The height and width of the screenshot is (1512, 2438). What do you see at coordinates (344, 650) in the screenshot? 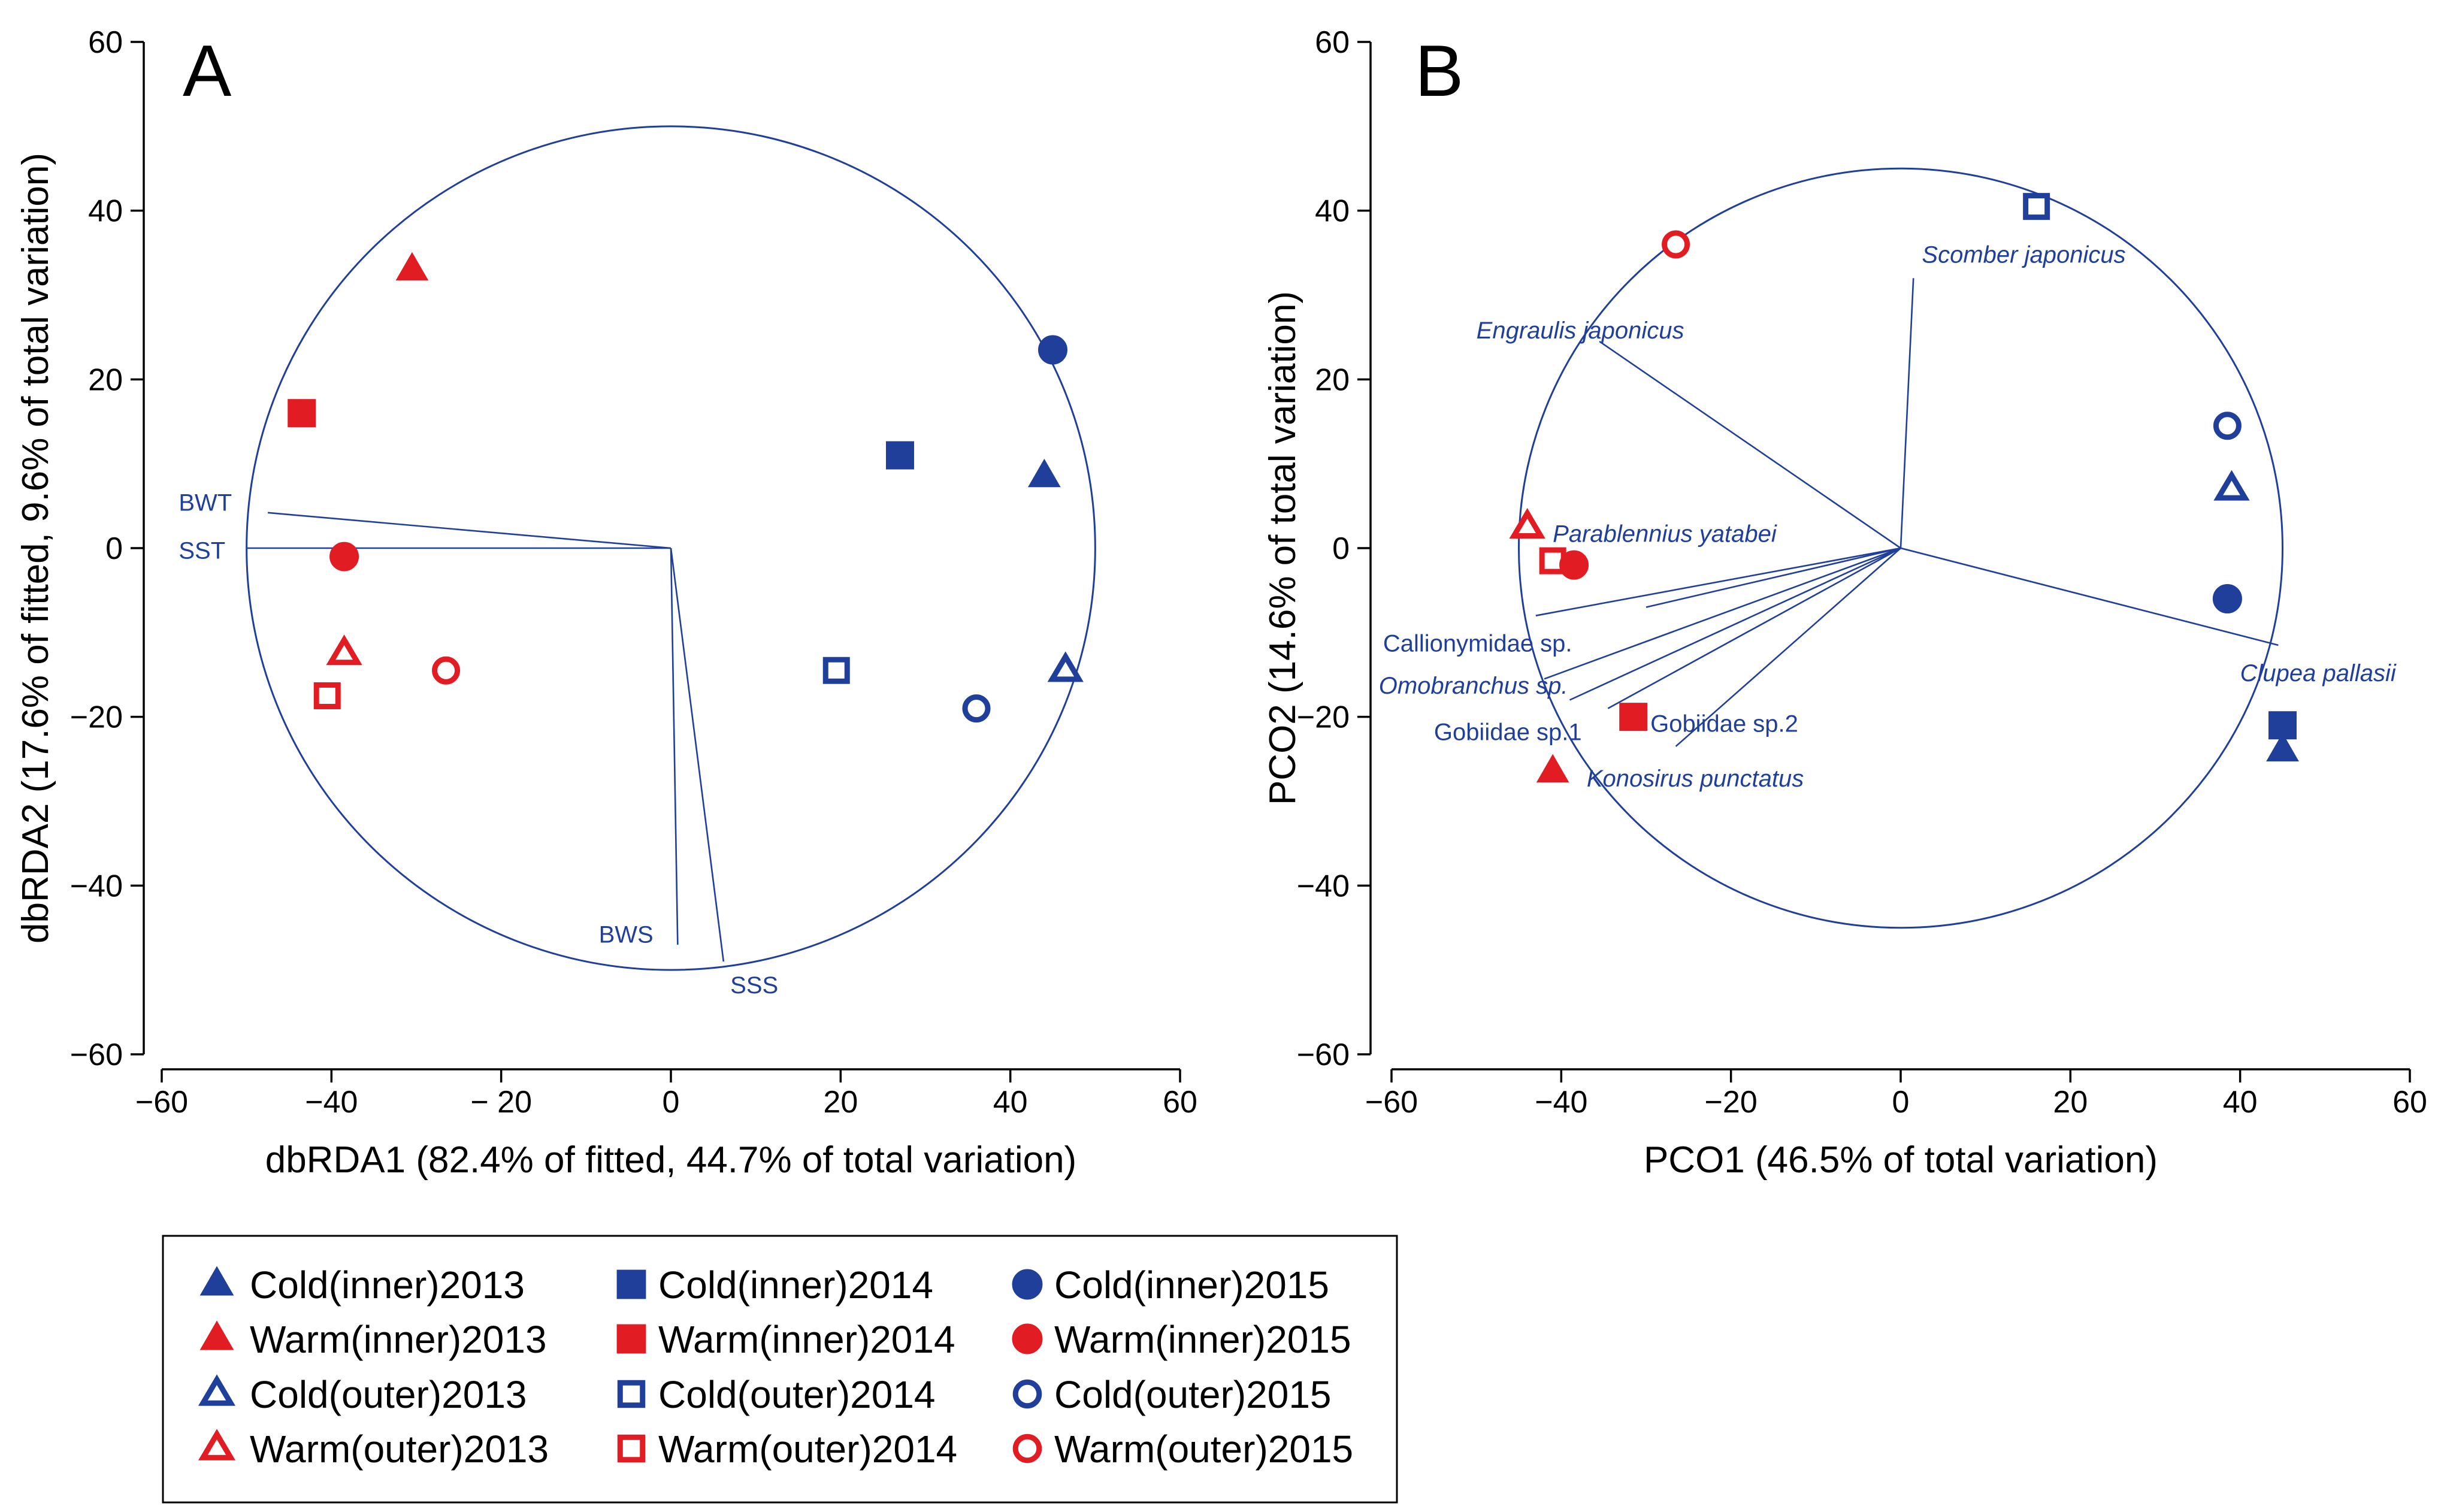
I see `panel-a-point-warm-outer-2013` at bounding box center [344, 650].